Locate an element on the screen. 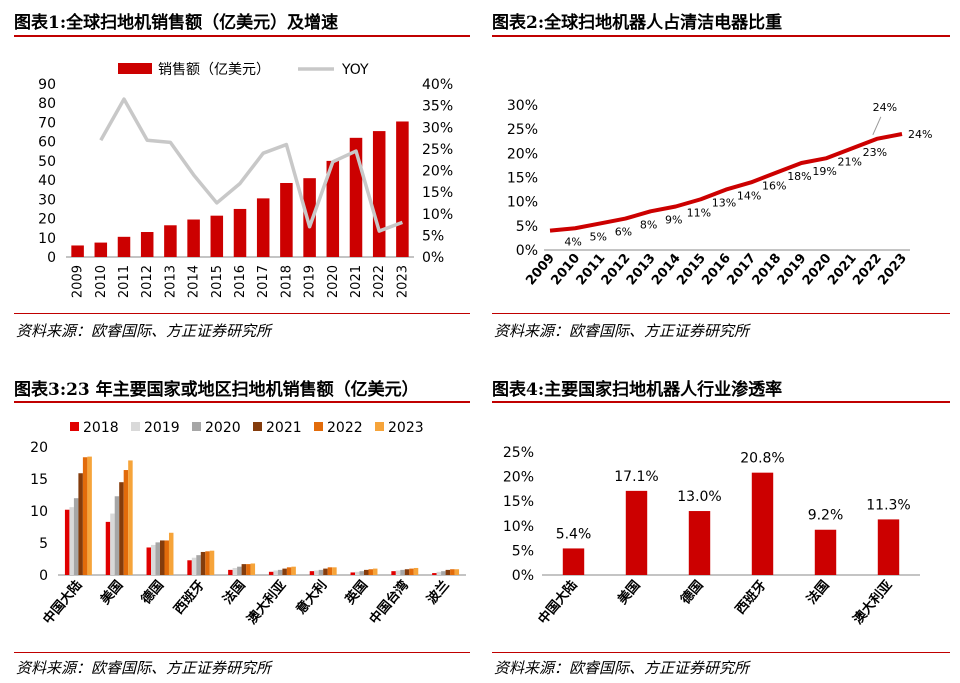 This screenshot has height=683, width=960. value-label: 5.4% is located at coordinates (574, 534).